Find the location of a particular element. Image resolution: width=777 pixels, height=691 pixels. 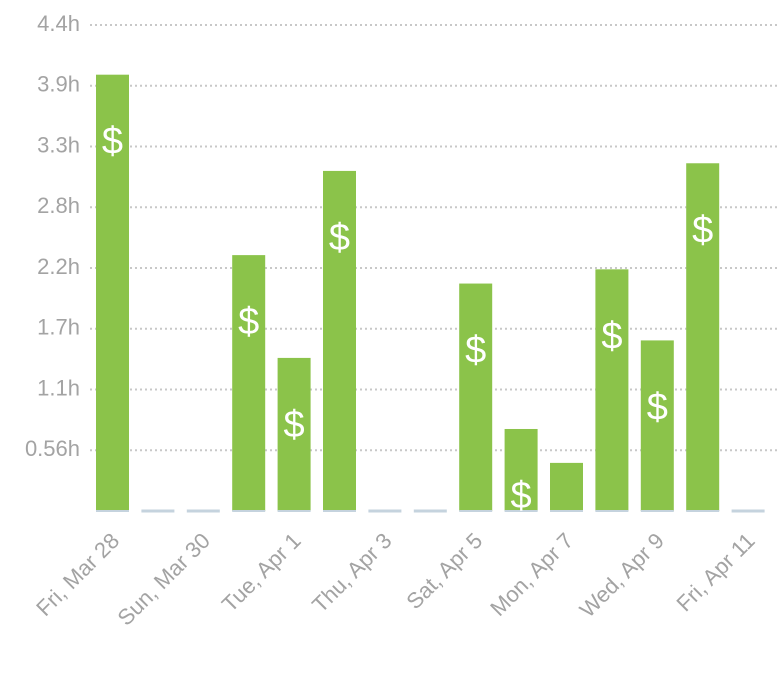

y-tick-label: 1.7h is located at coordinates (58, 327).